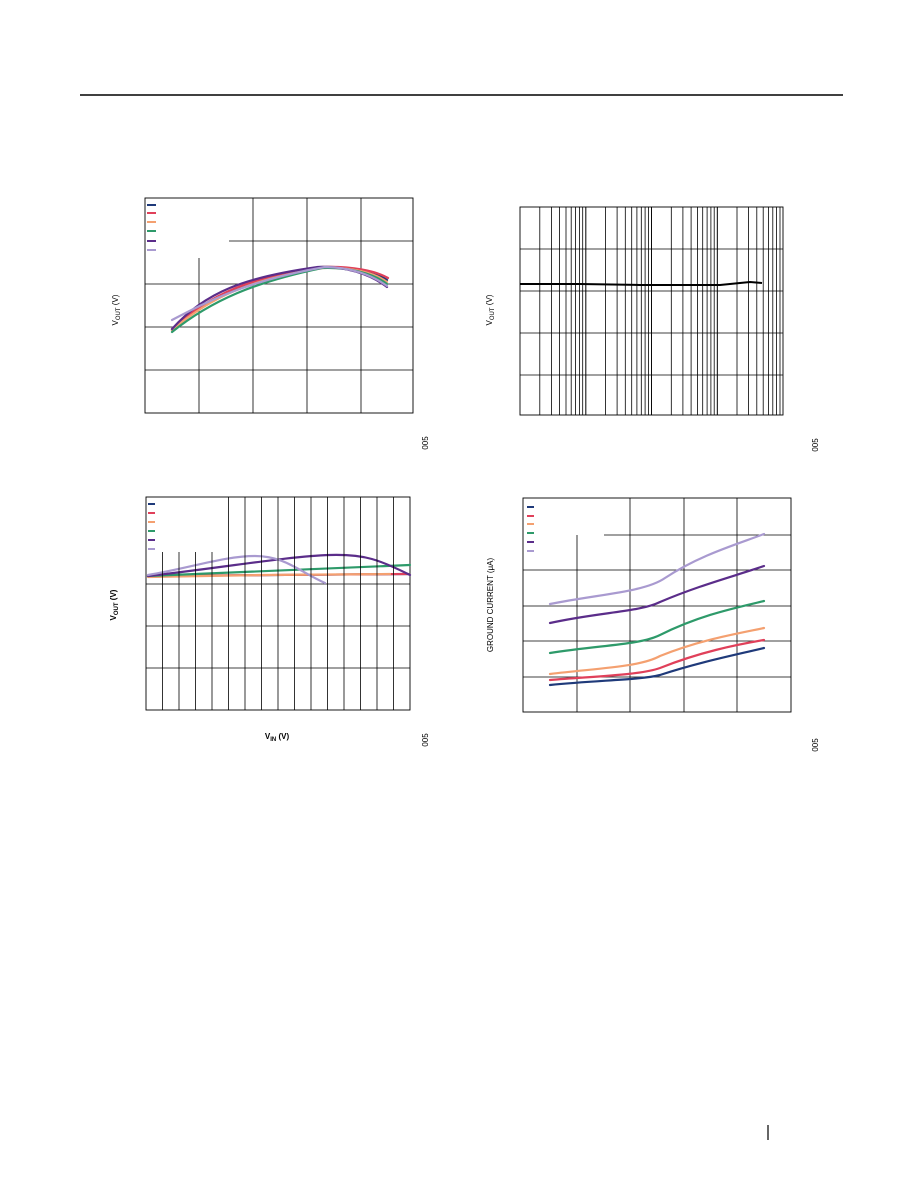  Describe the element at coordinates (269, 621) in the screenshot. I see `figure-3: VOUT (V) VIN (V) 005` at that location.